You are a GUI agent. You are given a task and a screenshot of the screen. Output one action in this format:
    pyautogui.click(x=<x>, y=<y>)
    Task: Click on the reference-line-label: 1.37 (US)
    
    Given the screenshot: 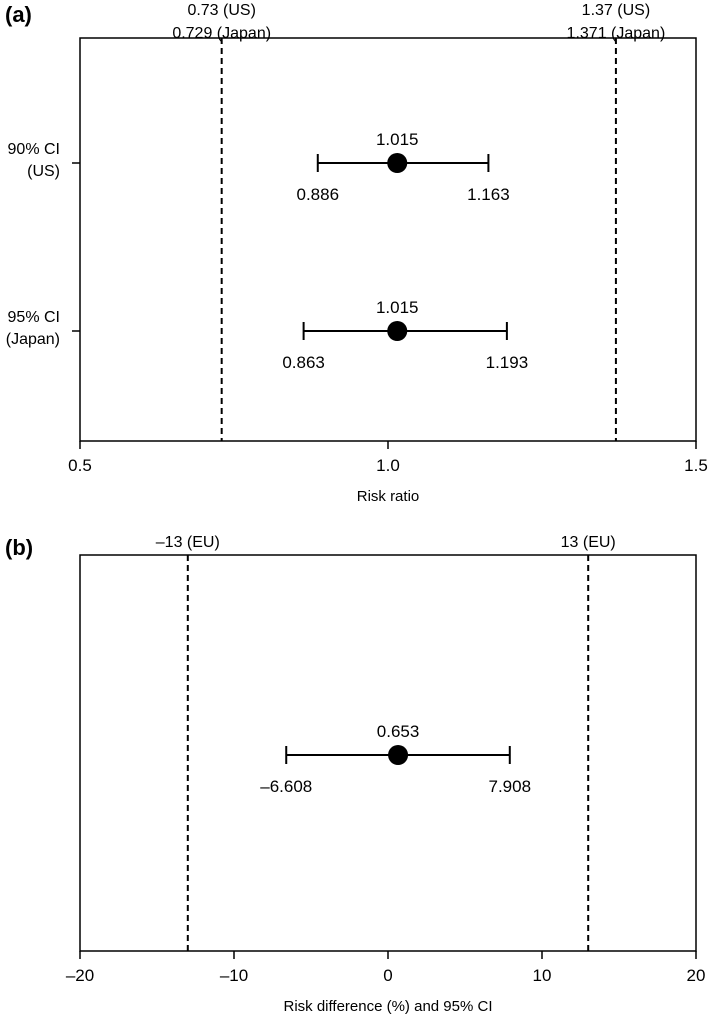 What is the action you would take?
    pyautogui.click(x=616, y=10)
    